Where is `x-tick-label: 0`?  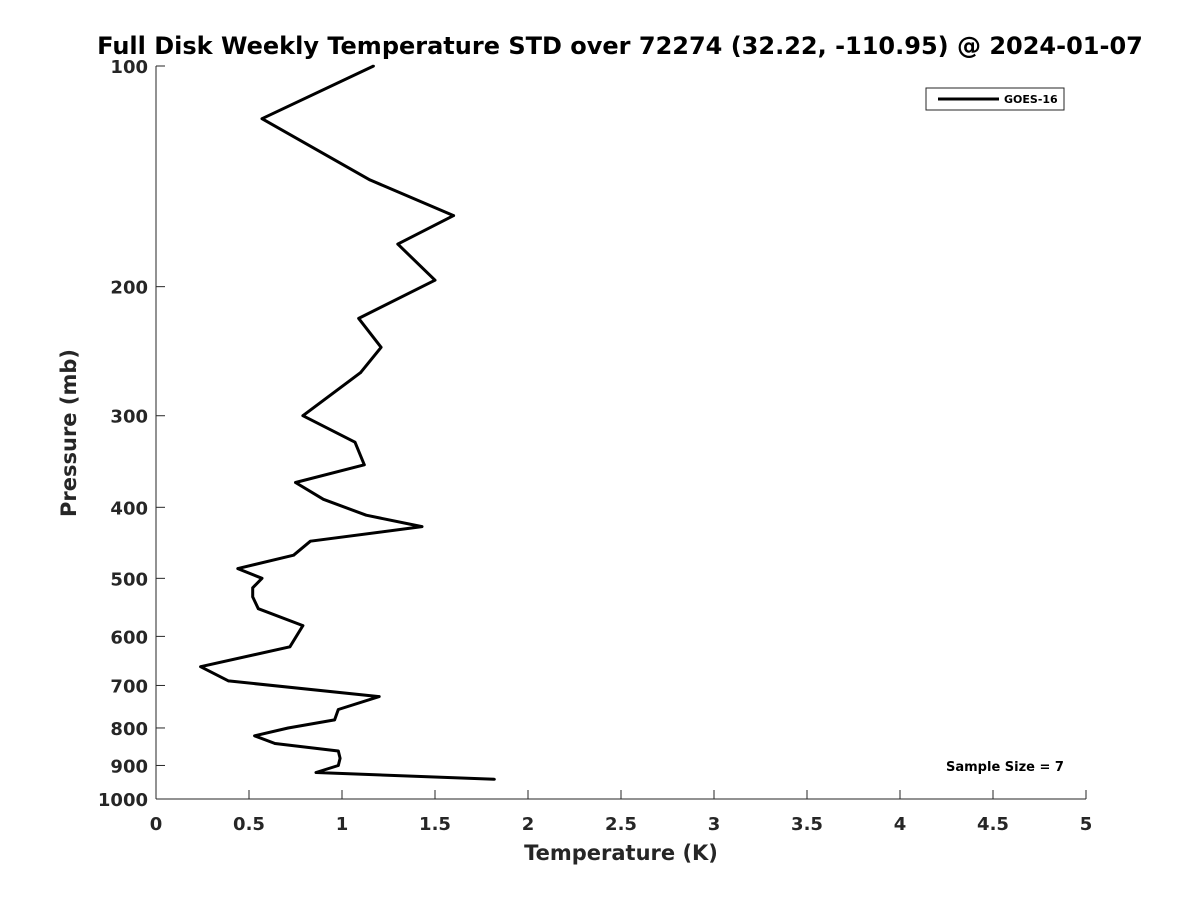 x-tick-label: 0 is located at coordinates (156, 824).